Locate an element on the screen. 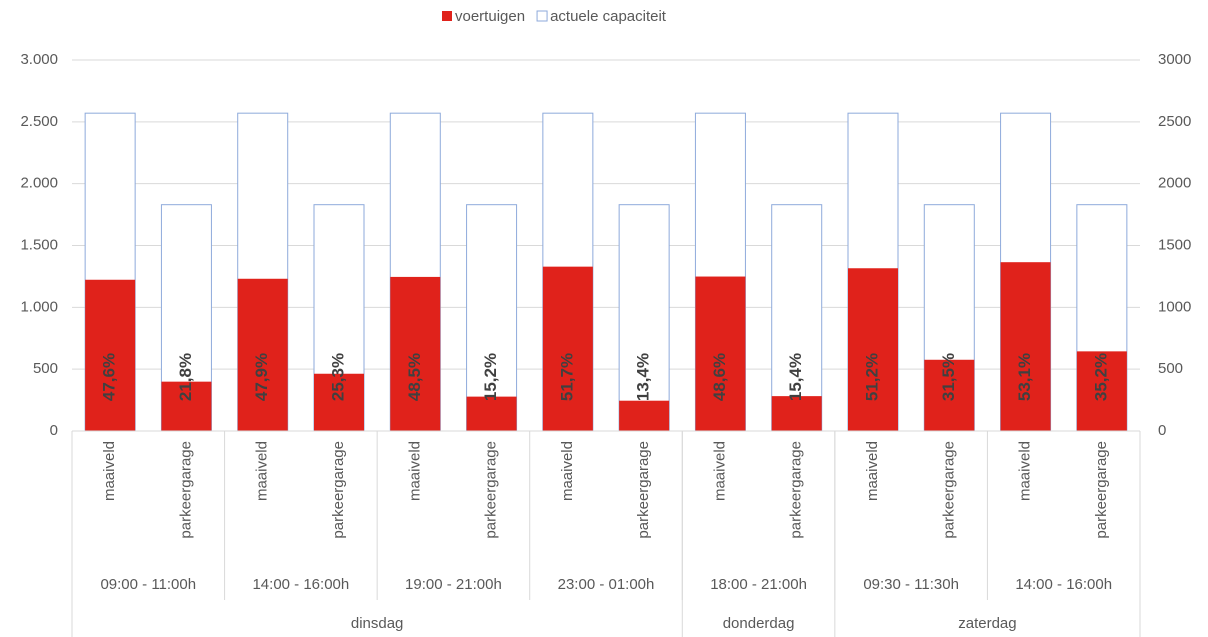 This screenshot has width=1208, height=637. y-tick-label: 0 is located at coordinates (54, 430).